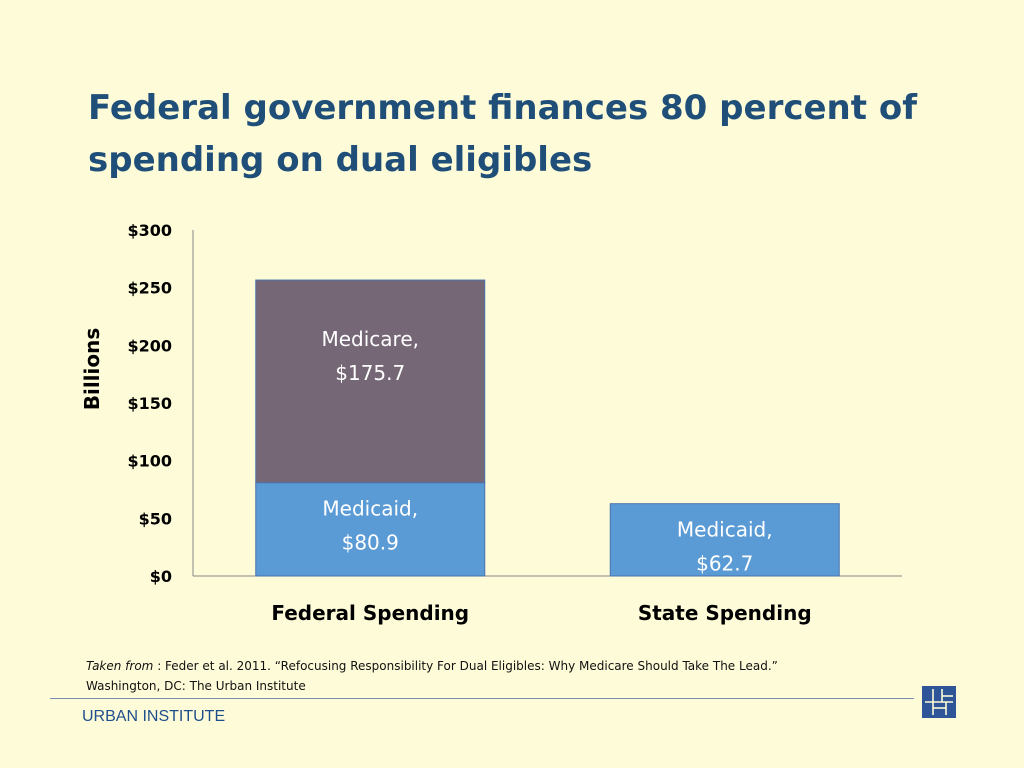 This screenshot has width=1024, height=768. Describe the element at coordinates (370, 613) in the screenshot. I see `x-tick-label: Federal Spending` at that location.